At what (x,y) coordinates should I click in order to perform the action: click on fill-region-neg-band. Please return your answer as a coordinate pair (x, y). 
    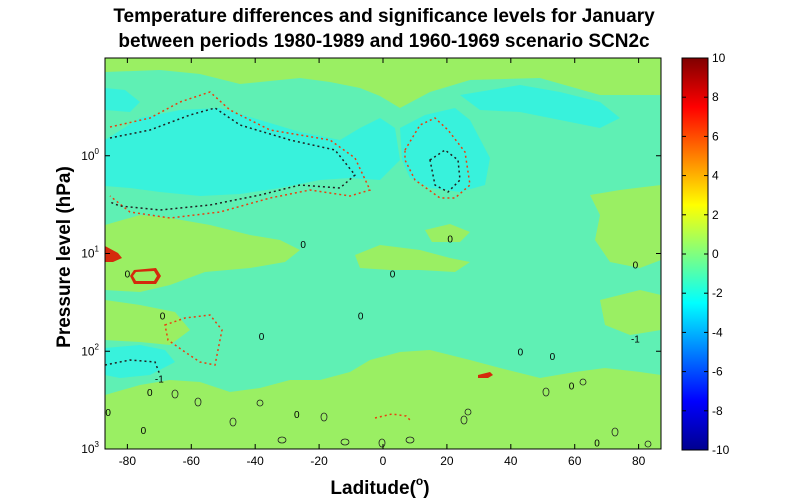
    Looking at the image, I should click on (252, 152).